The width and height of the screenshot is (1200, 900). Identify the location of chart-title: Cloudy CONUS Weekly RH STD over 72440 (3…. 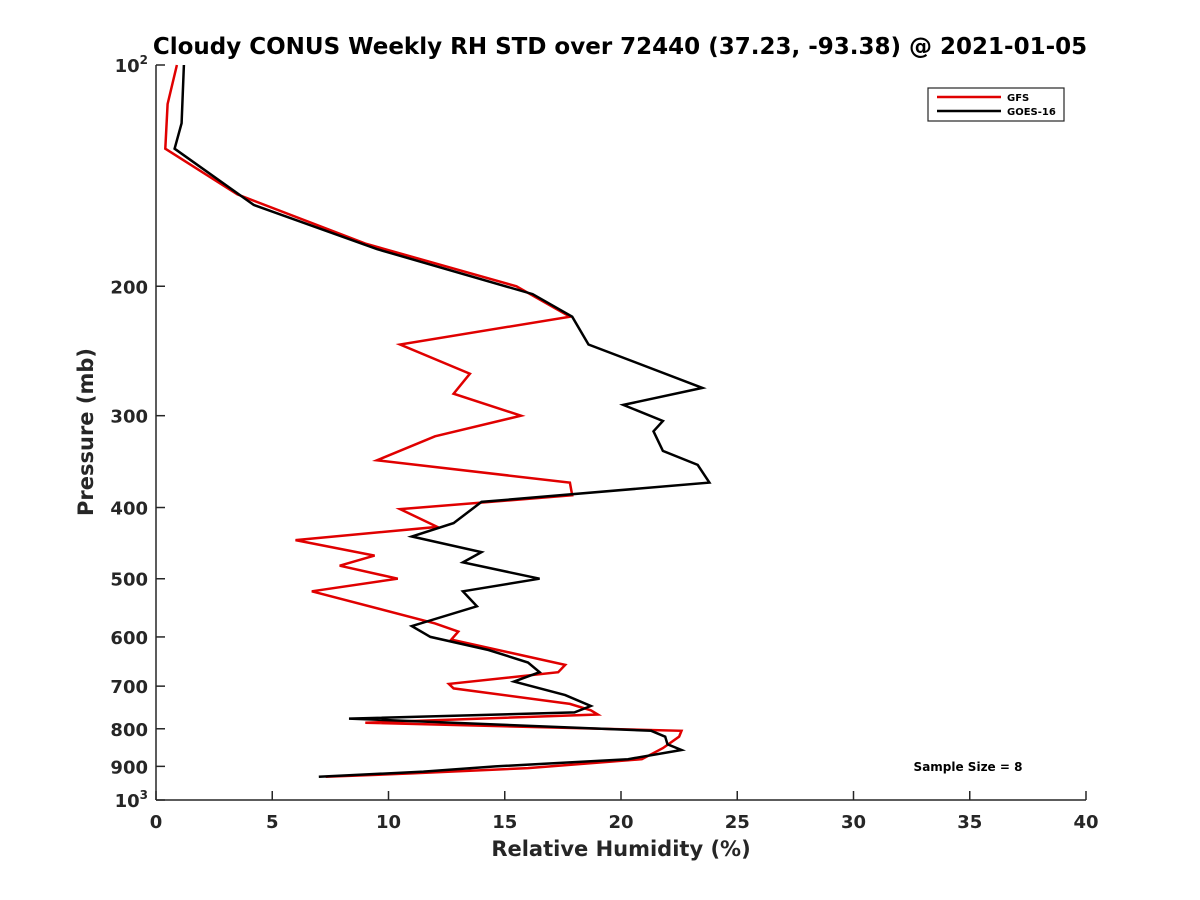
(620, 47).